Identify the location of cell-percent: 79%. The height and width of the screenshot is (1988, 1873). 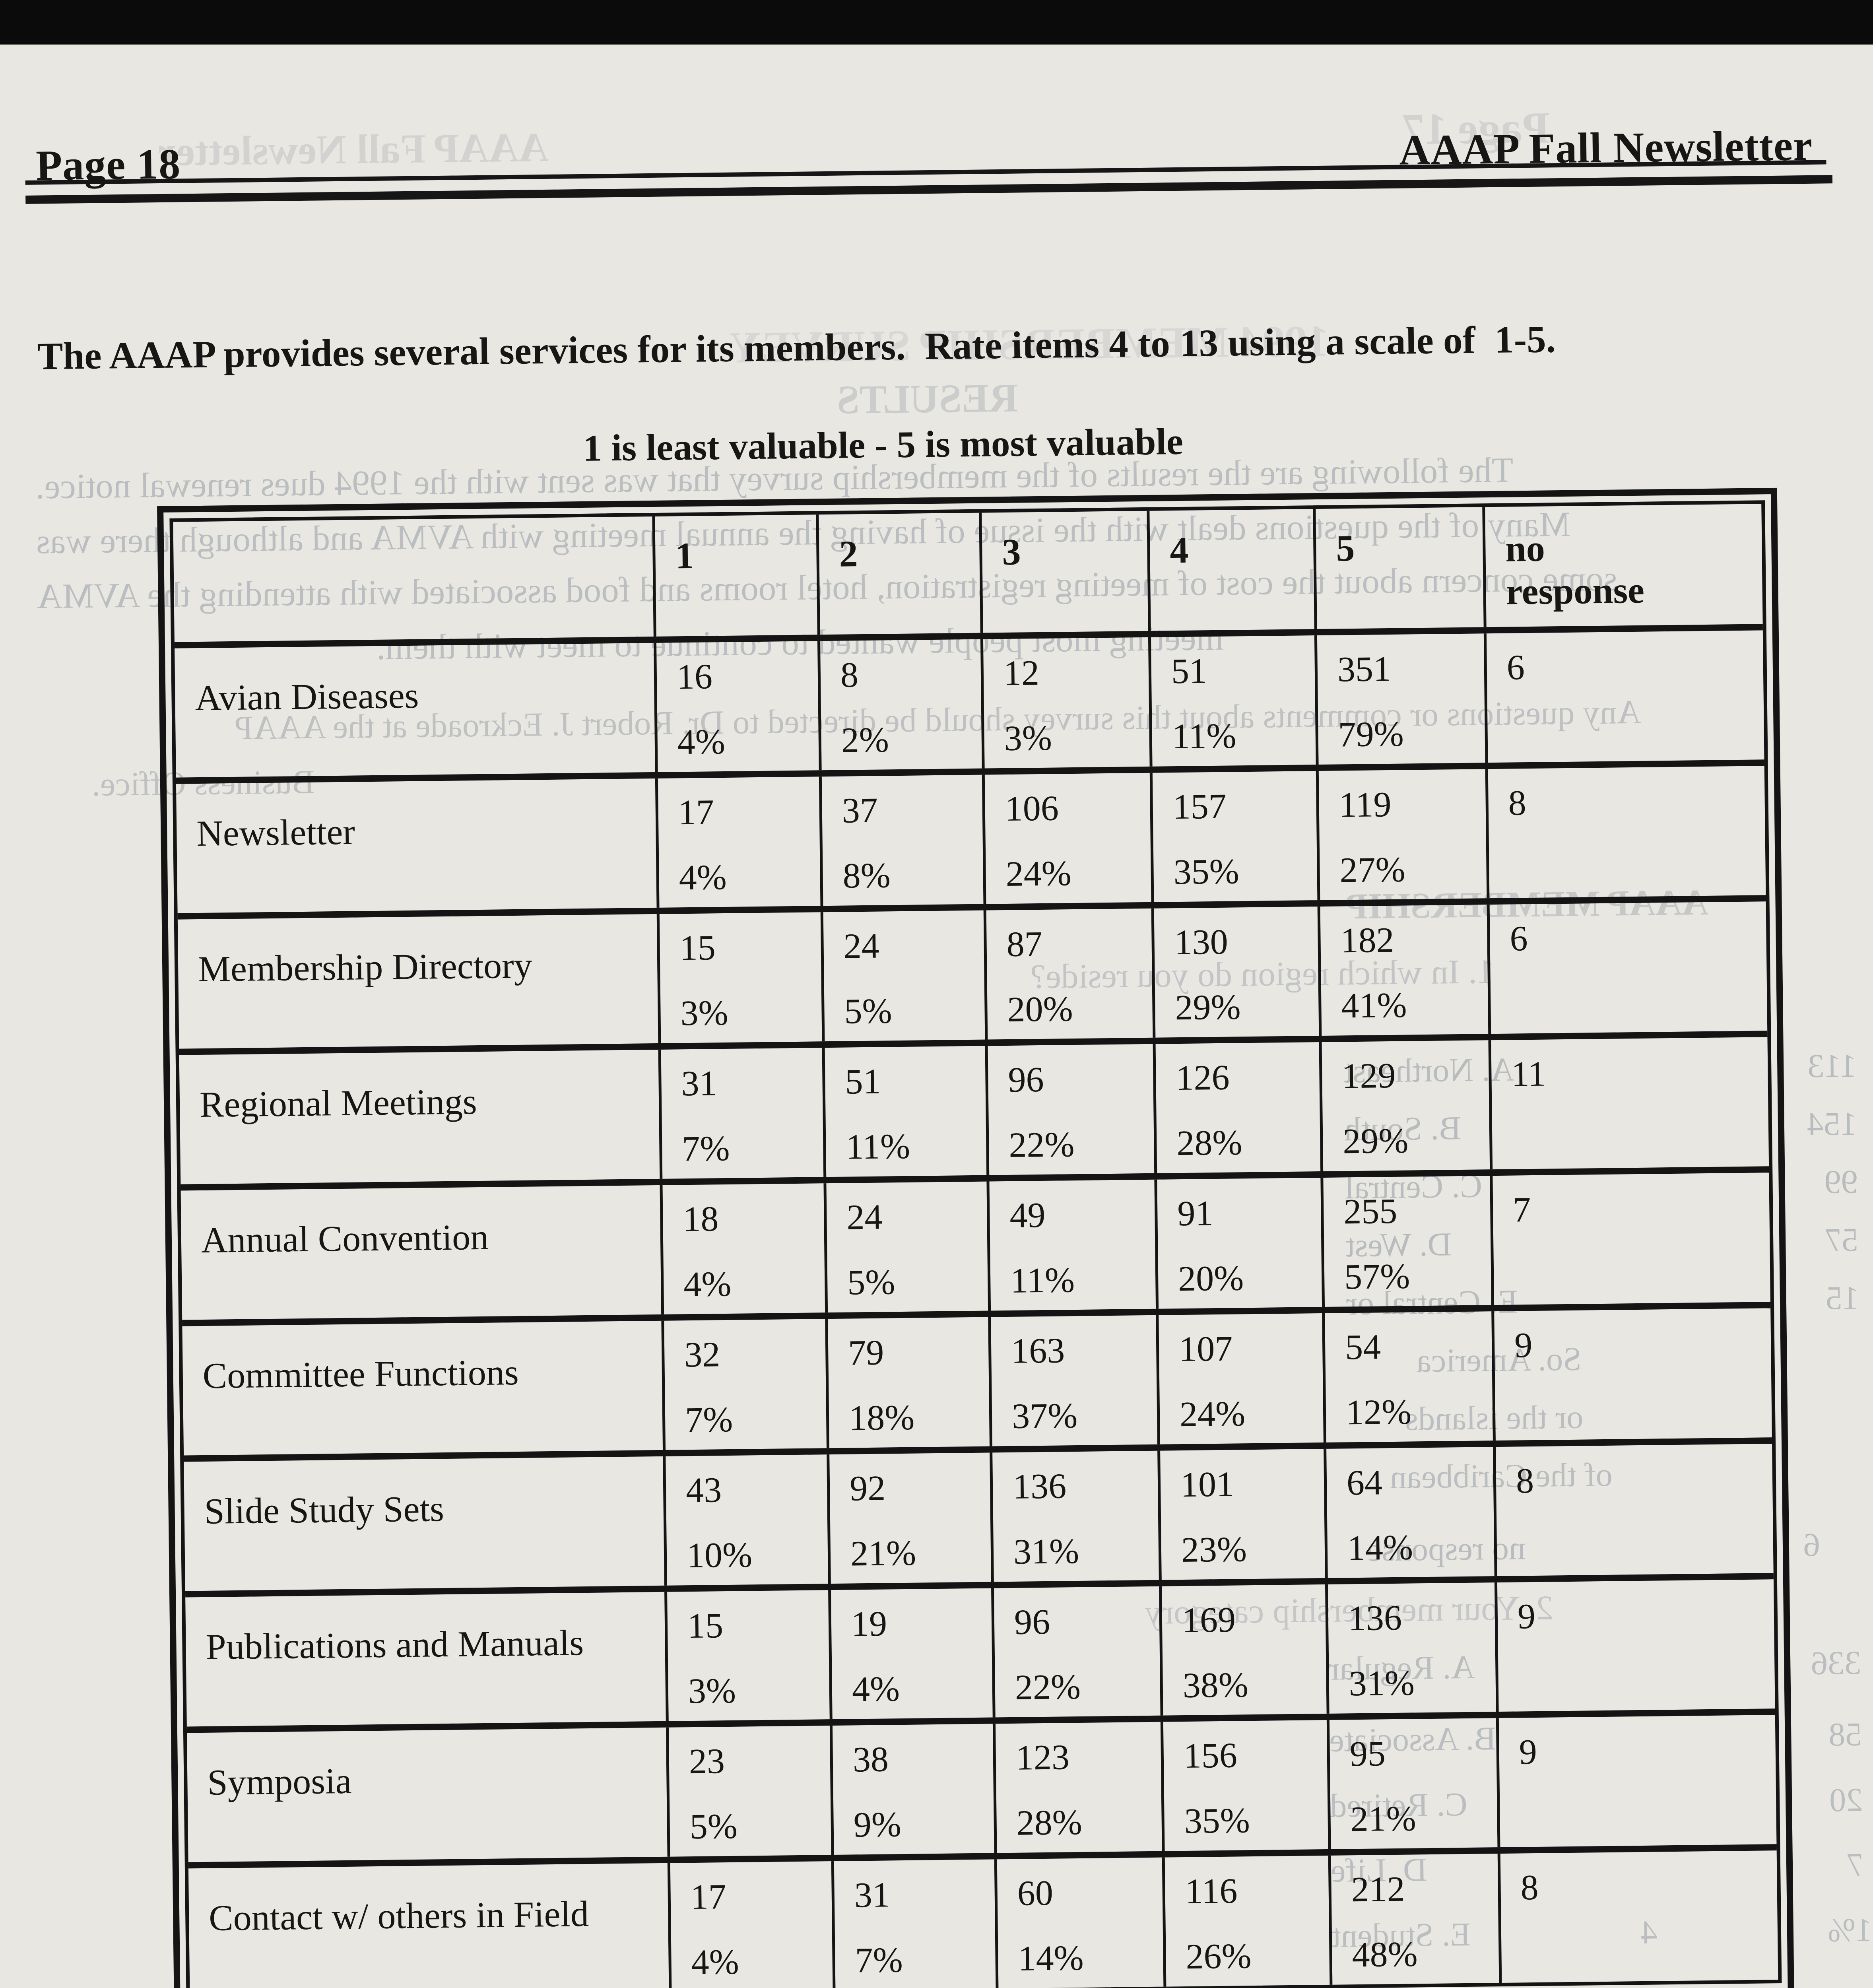
(1371, 734).